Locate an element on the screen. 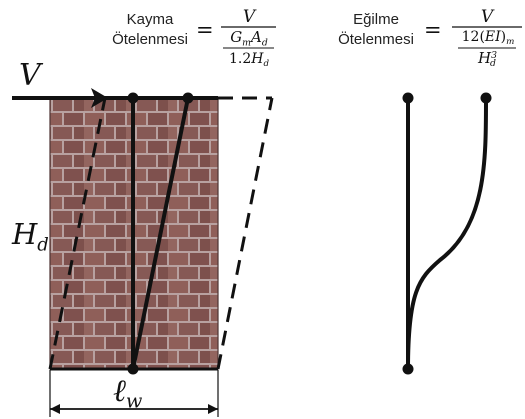 This screenshot has height=419, width=525. bending-label-line2: Ötelenmesi is located at coordinates (376, 39).